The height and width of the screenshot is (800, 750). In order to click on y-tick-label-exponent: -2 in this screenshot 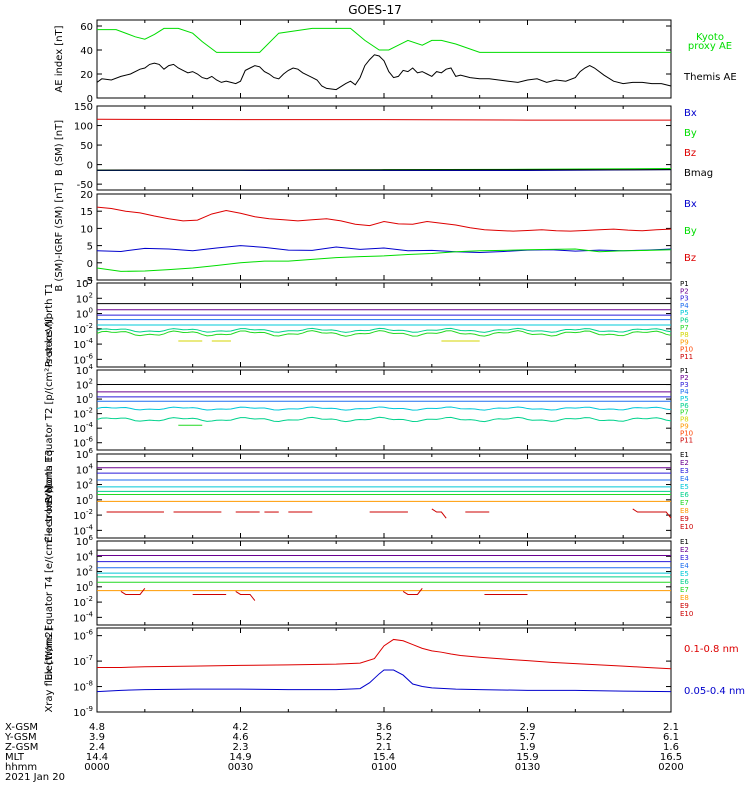, I will do `click(89, 512)`.